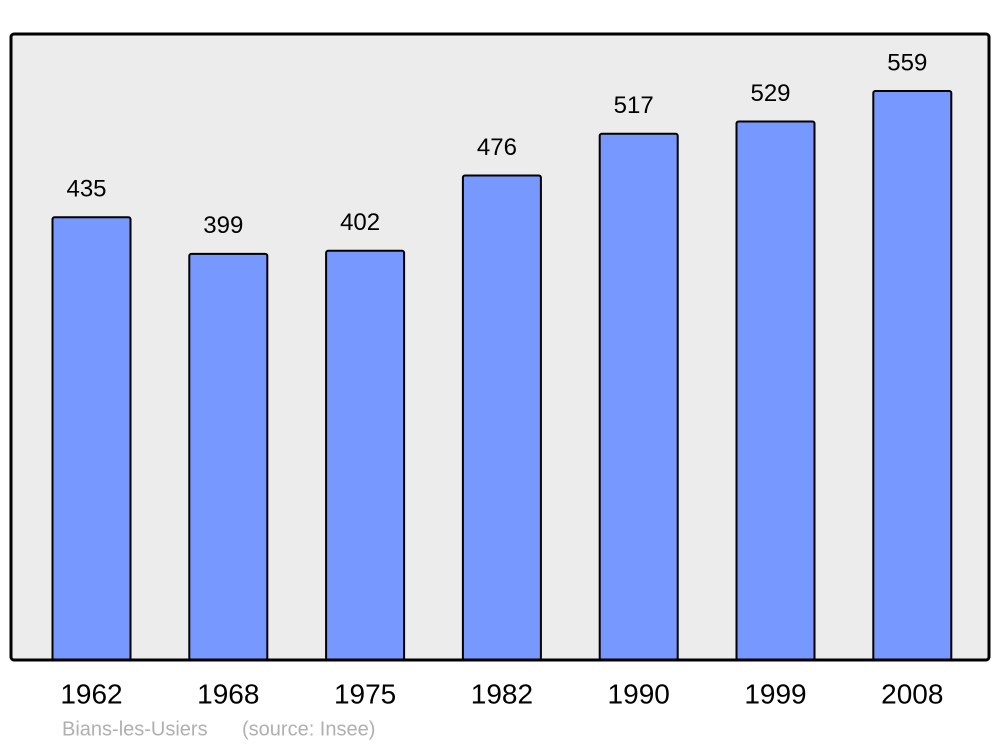 This screenshot has height=747, width=1000. I want to click on value-label: 435, so click(86, 189).